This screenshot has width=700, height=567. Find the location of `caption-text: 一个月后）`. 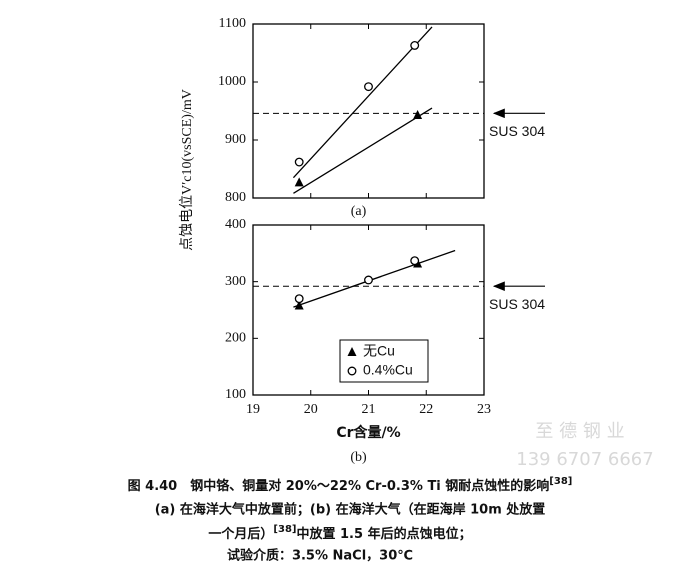

caption-text: 一个月后） is located at coordinates (240, 534).